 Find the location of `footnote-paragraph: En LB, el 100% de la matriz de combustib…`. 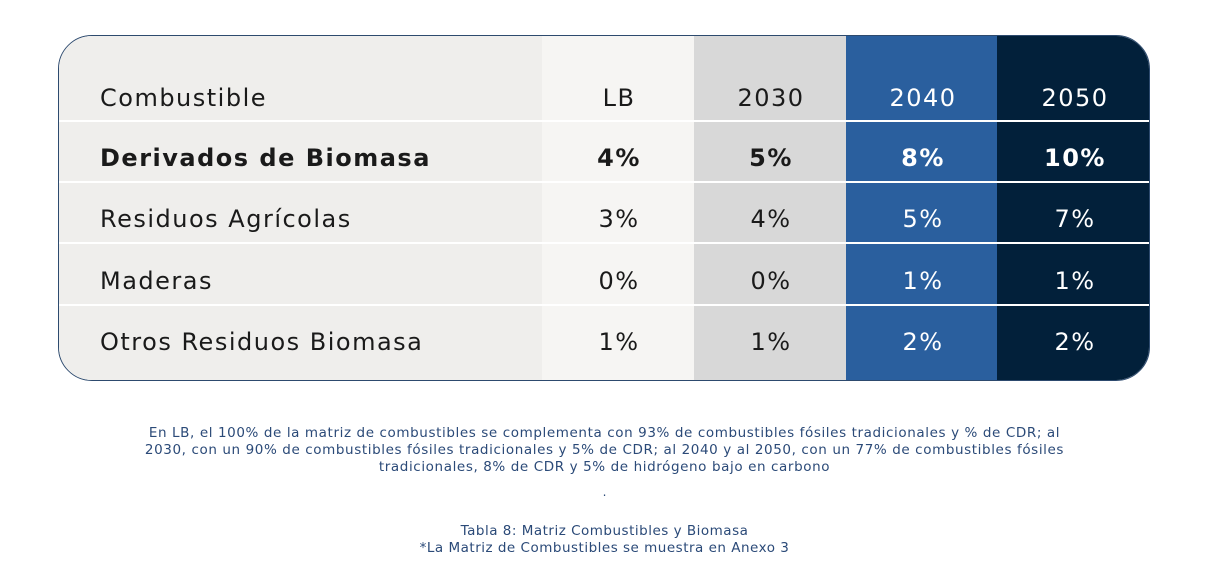

footnote-paragraph: En LB, el 100% de la matriz de combustib… is located at coordinates (604, 450).